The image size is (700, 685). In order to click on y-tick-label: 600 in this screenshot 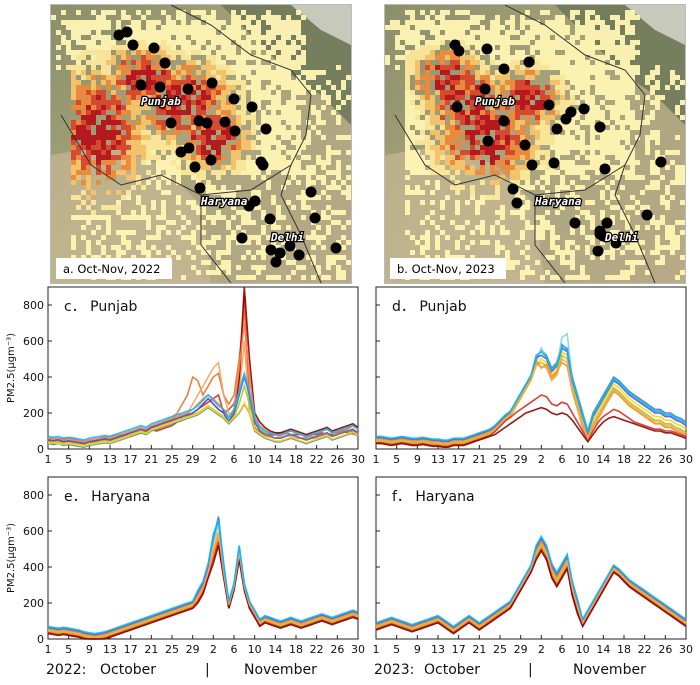, I will do `click(33, 531)`.